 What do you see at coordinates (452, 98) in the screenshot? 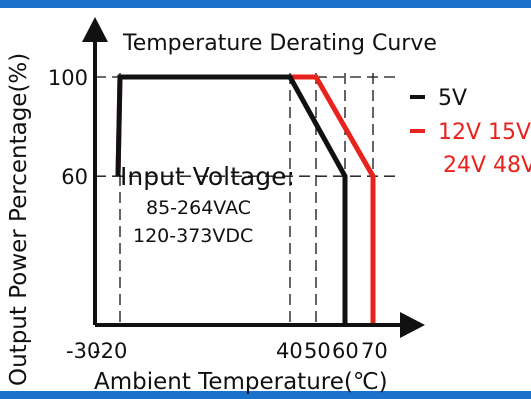
I see `legend-label-5v: 5V` at bounding box center [452, 98].